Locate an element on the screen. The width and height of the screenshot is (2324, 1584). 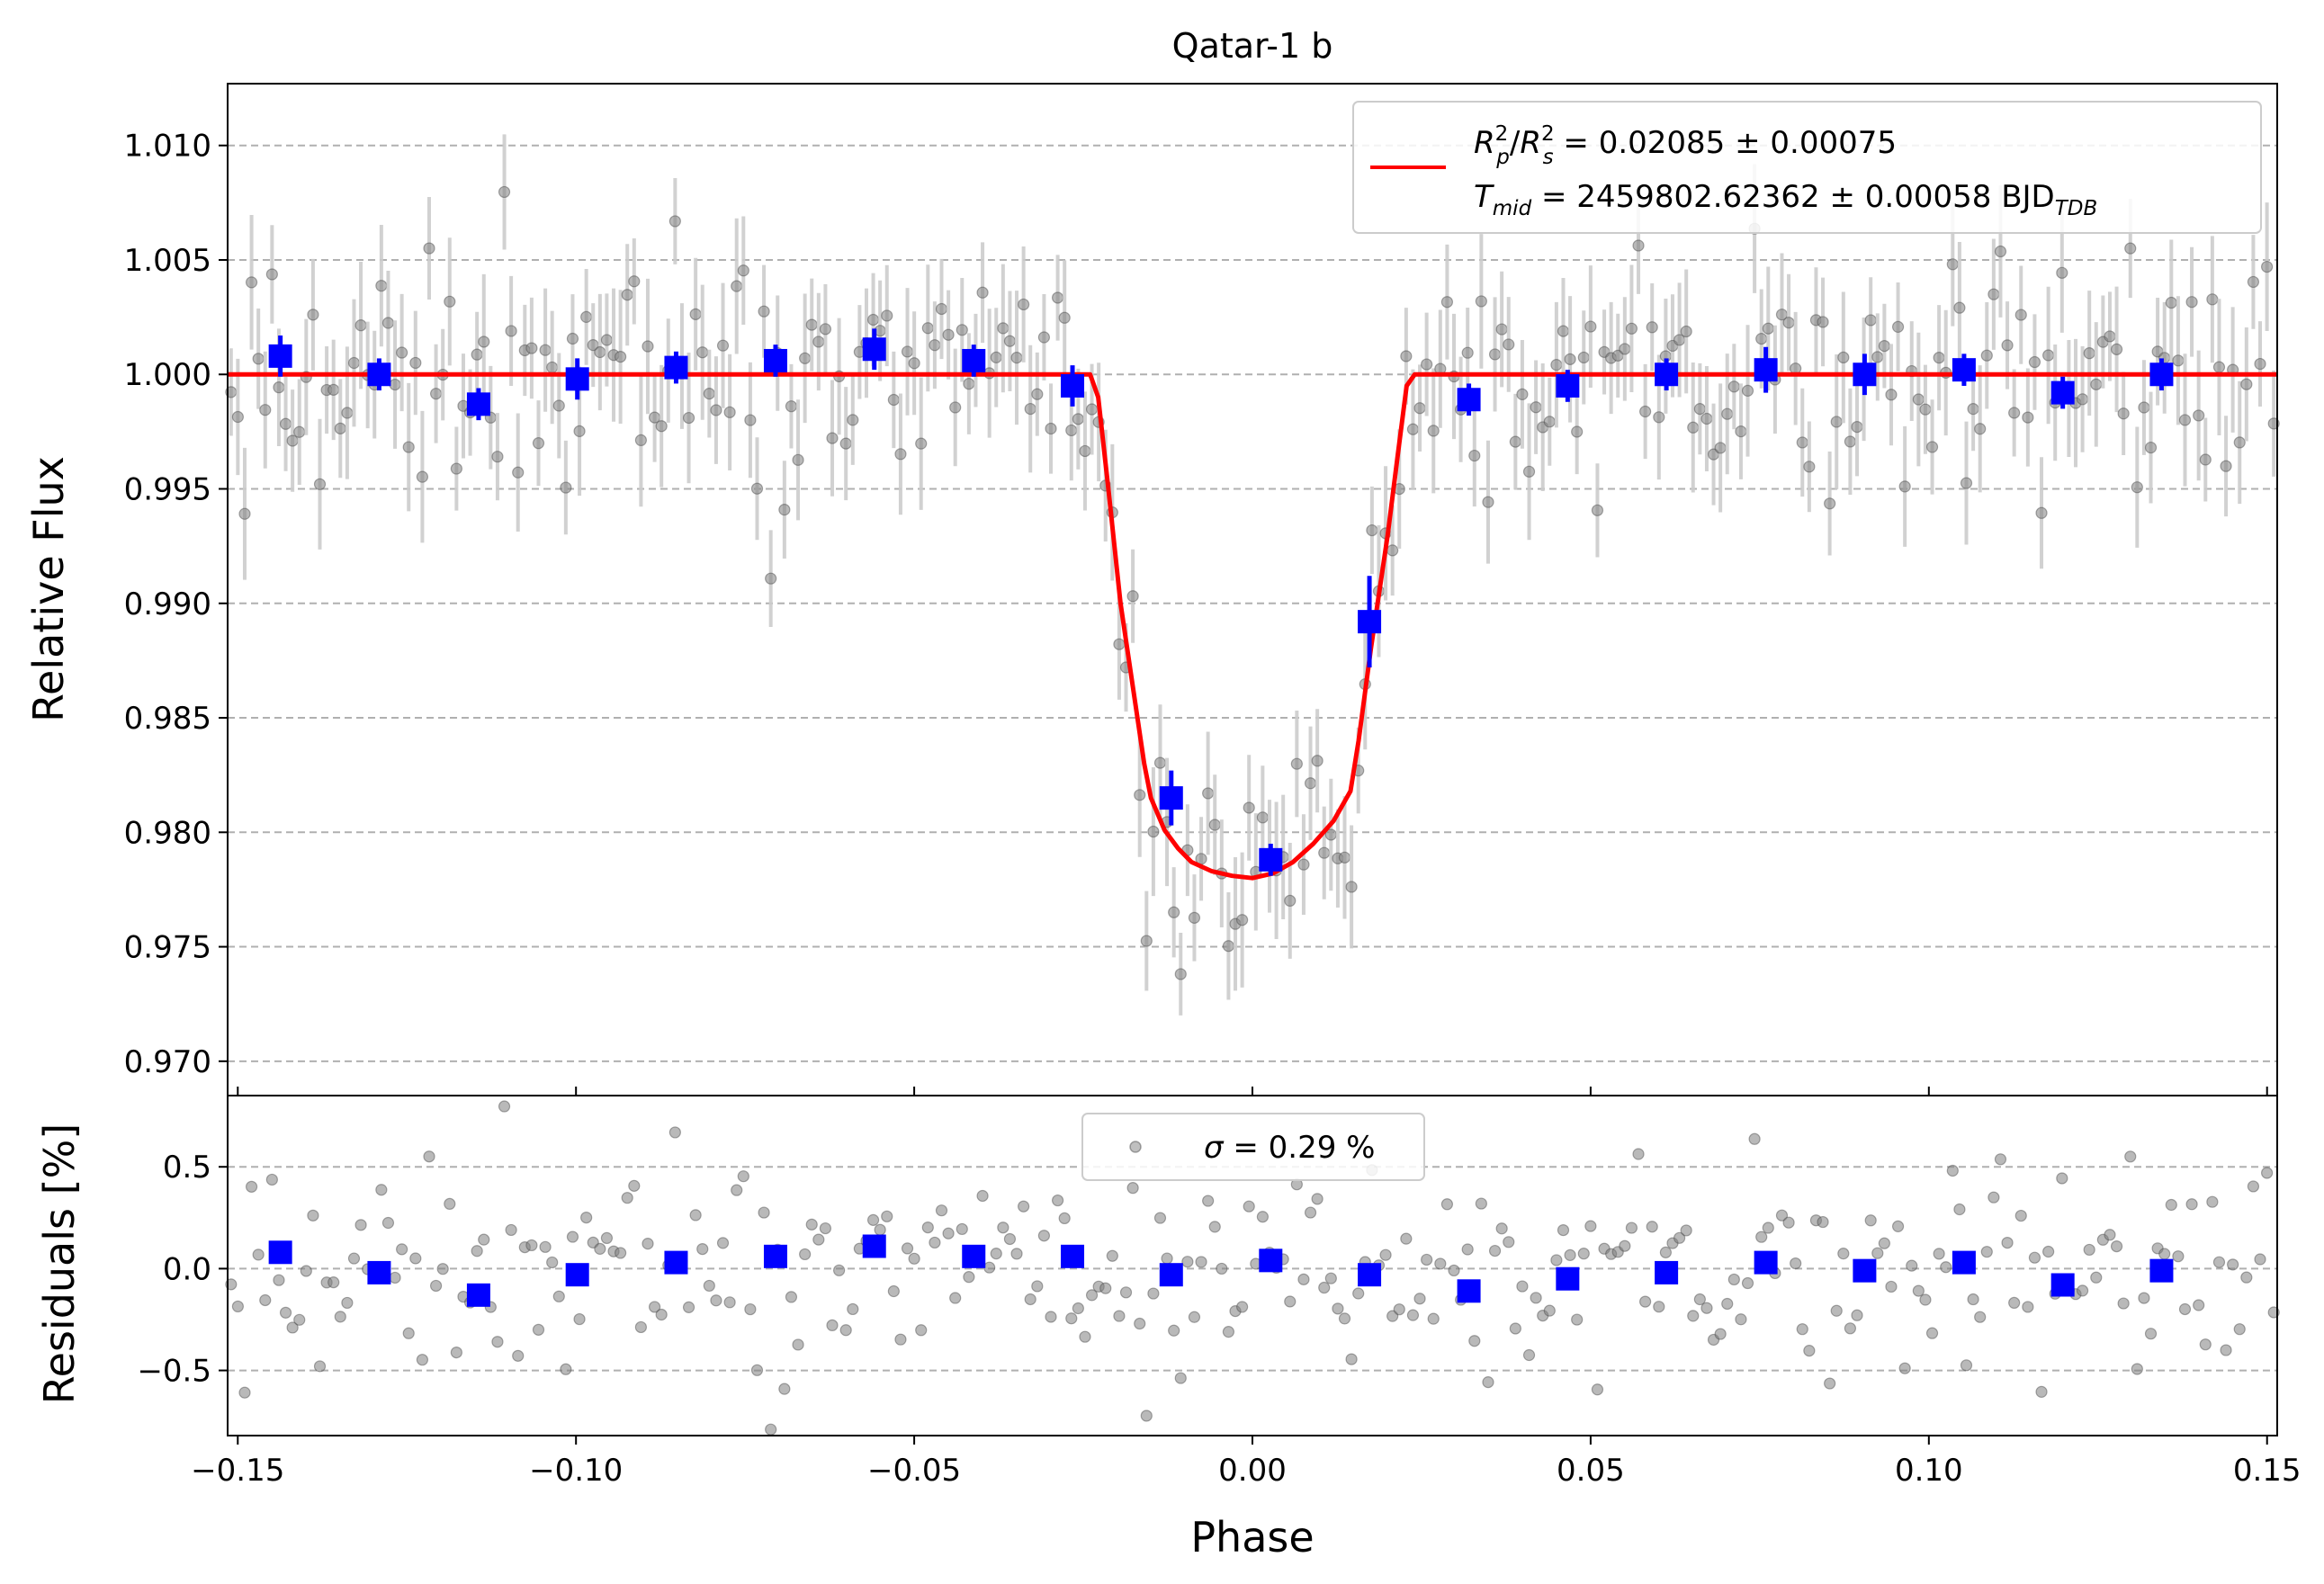
flux-y-tick-label: 0.990 is located at coordinates (168, 604).